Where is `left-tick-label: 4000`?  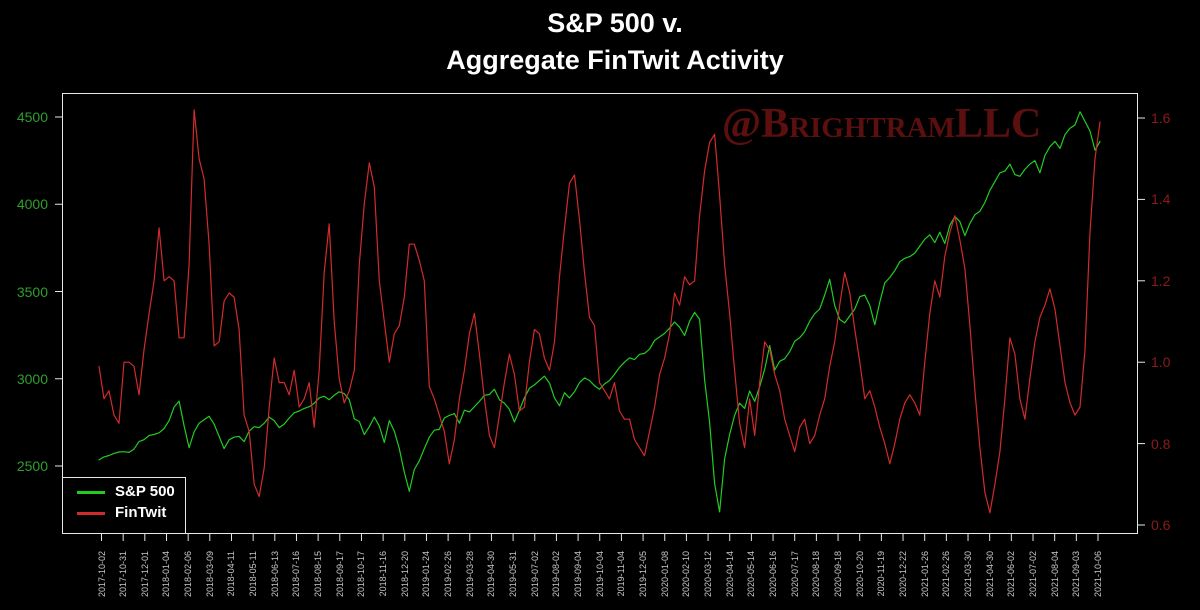
left-tick-label: 4000 is located at coordinates (32, 204).